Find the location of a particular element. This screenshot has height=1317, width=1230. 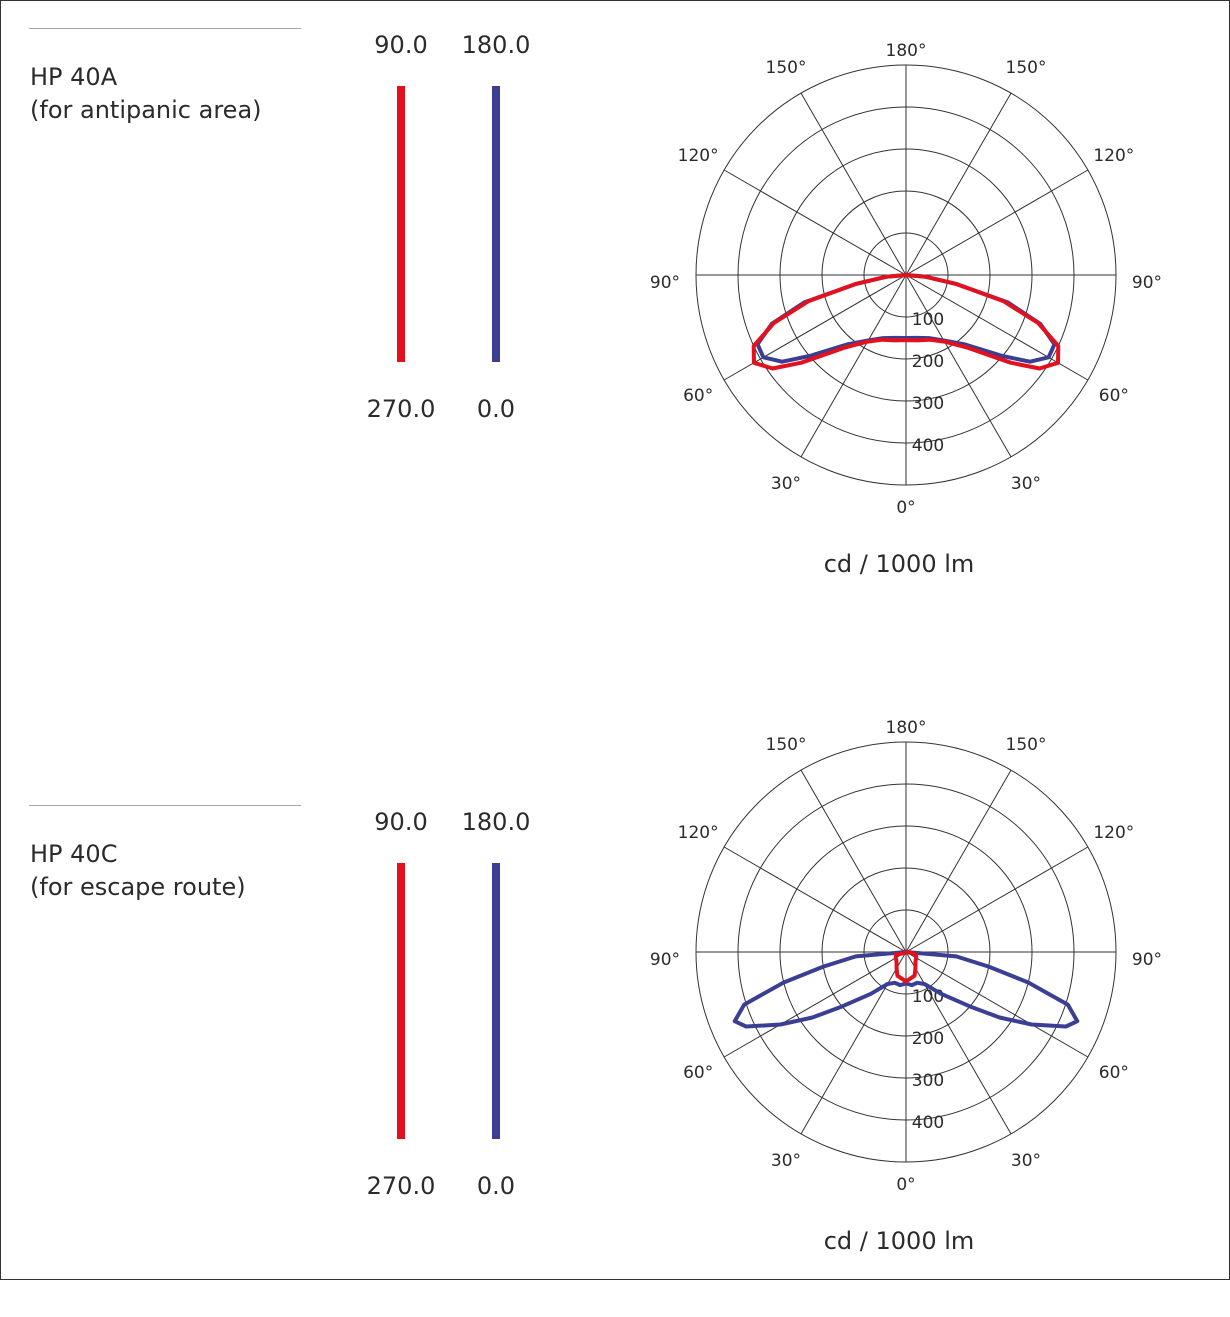

luminaire-name: HP 40A is located at coordinates (74, 77).